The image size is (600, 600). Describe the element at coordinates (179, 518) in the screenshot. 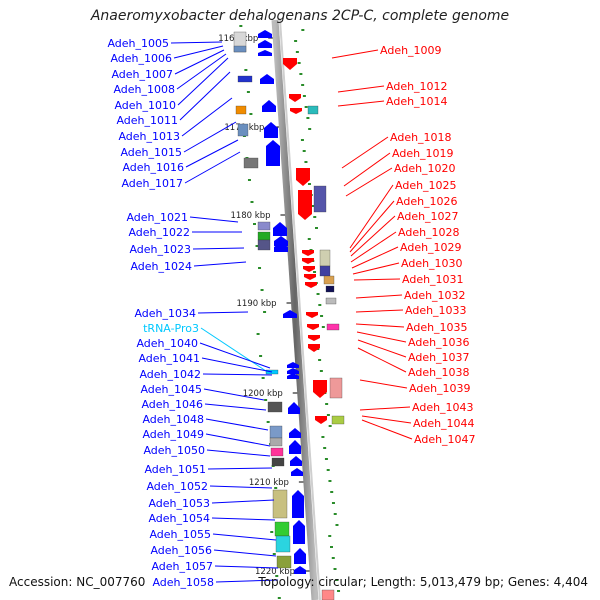

I see `gene-label-left: Adeh_1054` at that location.